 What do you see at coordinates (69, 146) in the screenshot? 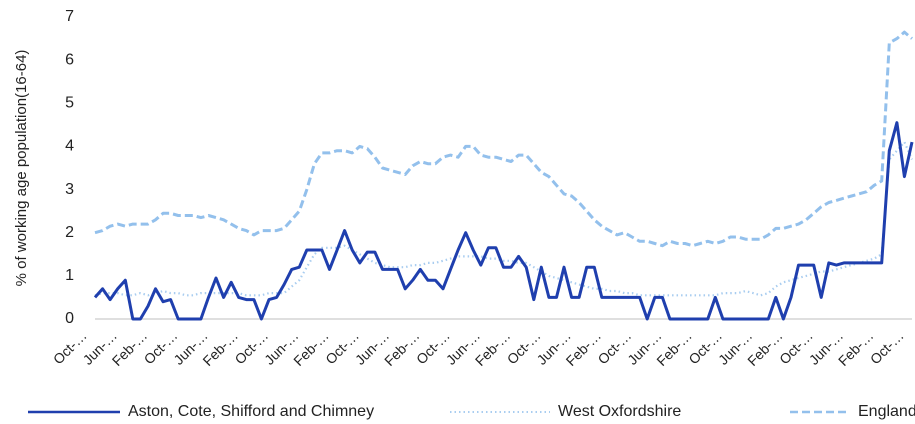
I see `y-tick-label: 4` at bounding box center [69, 146].